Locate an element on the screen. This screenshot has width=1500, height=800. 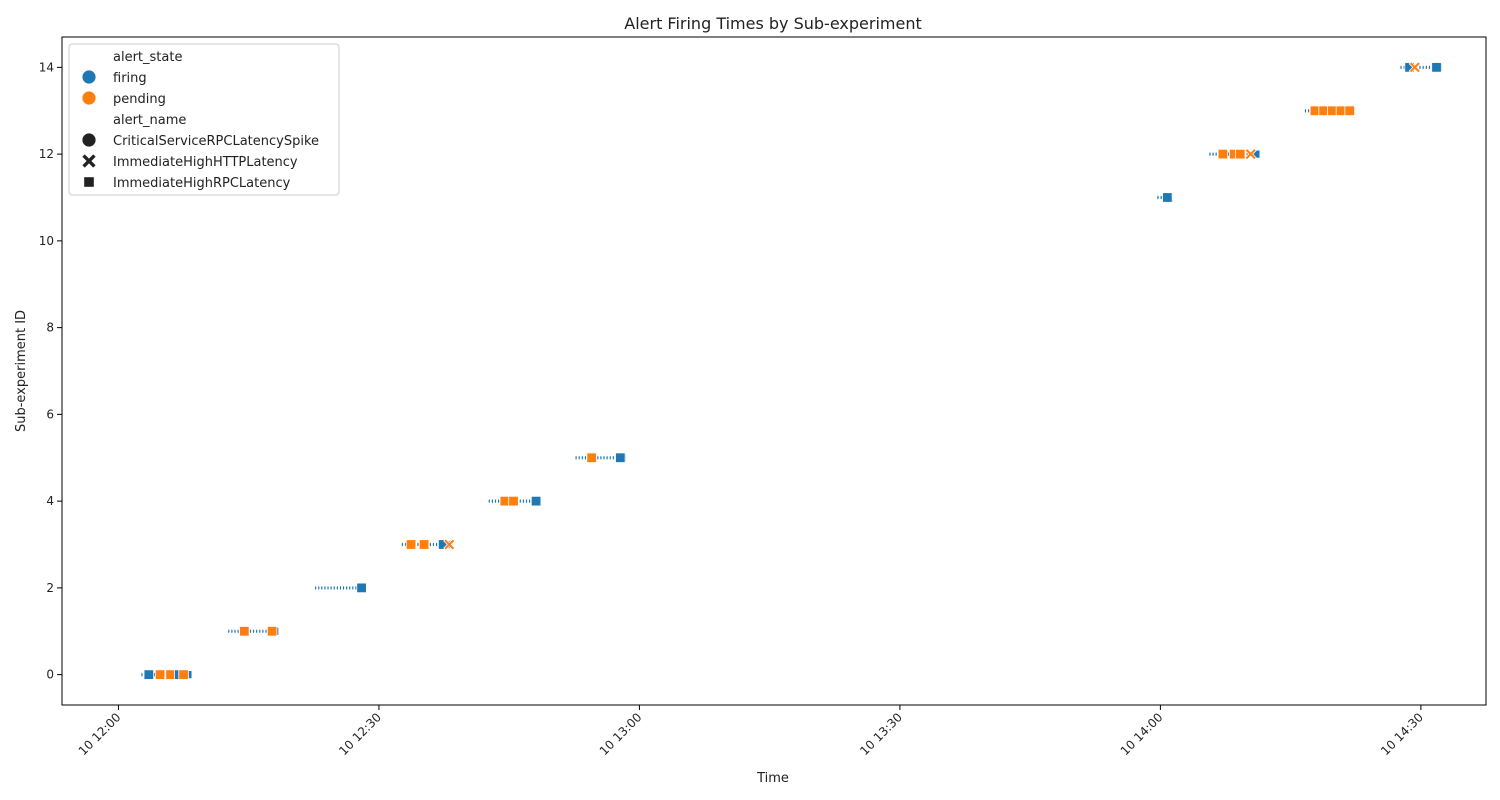
x-tick-label: 10 12:30 is located at coordinates (360, 734).